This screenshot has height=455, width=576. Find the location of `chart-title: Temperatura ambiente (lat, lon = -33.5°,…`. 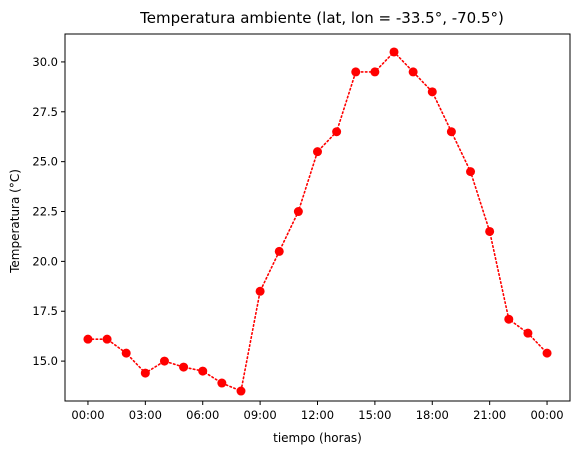

chart-title: Temperatura ambiente (lat, lon = -33.5°,… is located at coordinates (321, 18).